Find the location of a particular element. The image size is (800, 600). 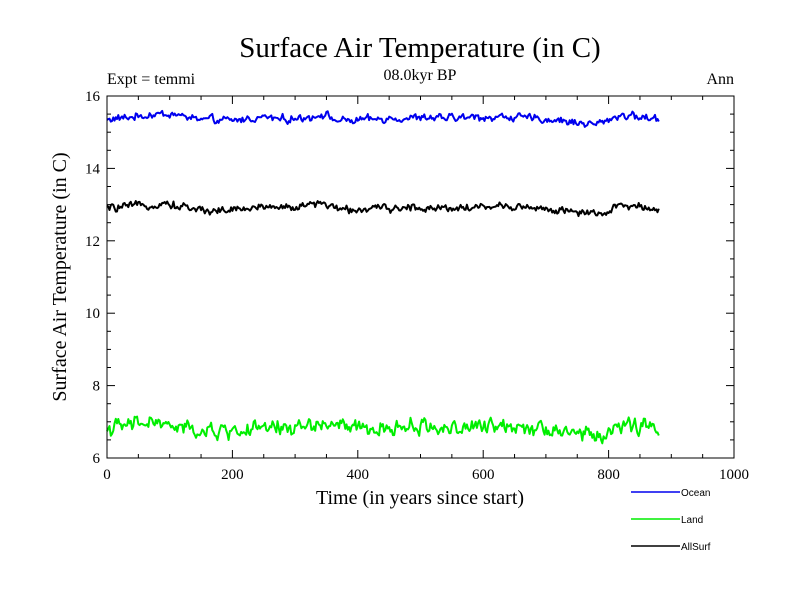

y-axis-label: Surface Air Temperature (in C) is located at coordinates (60, 276).